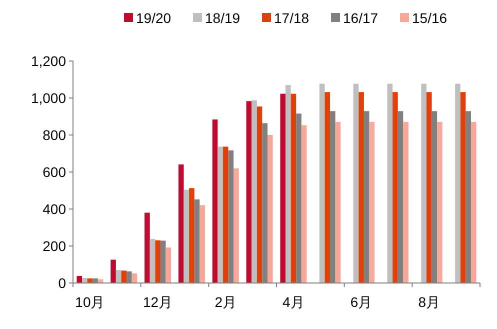 Image resolution: width=497 pixels, height=329 pixels. Describe the element at coordinates (62, 283) in the screenshot. I see `y-tick-label: 0` at that location.